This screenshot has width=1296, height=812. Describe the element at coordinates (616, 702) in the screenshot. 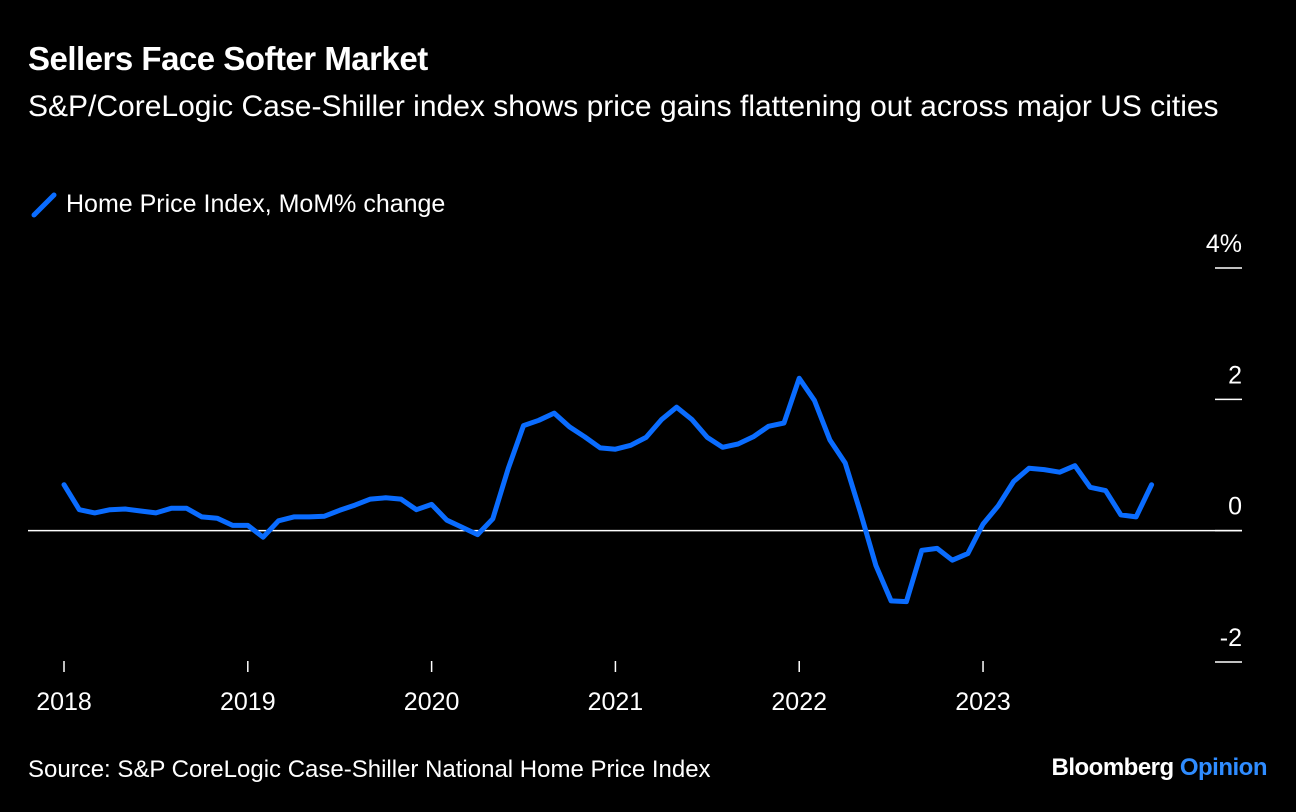

I see `x-tick-label-3: 2021` at that location.